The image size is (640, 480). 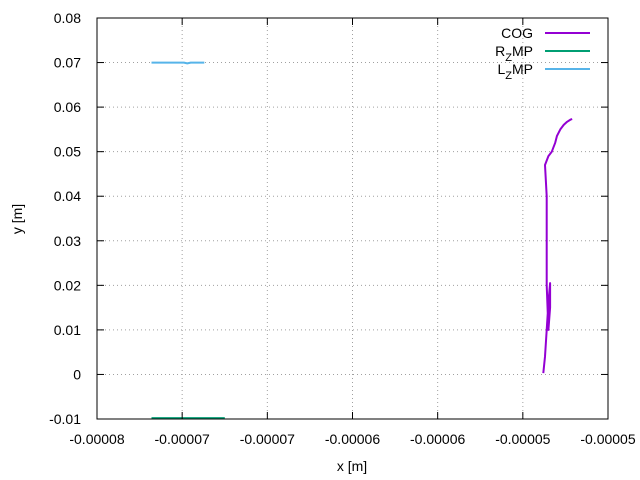 What do you see at coordinates (67, 241) in the screenshot?
I see `y-tick-label: 0.03` at bounding box center [67, 241].